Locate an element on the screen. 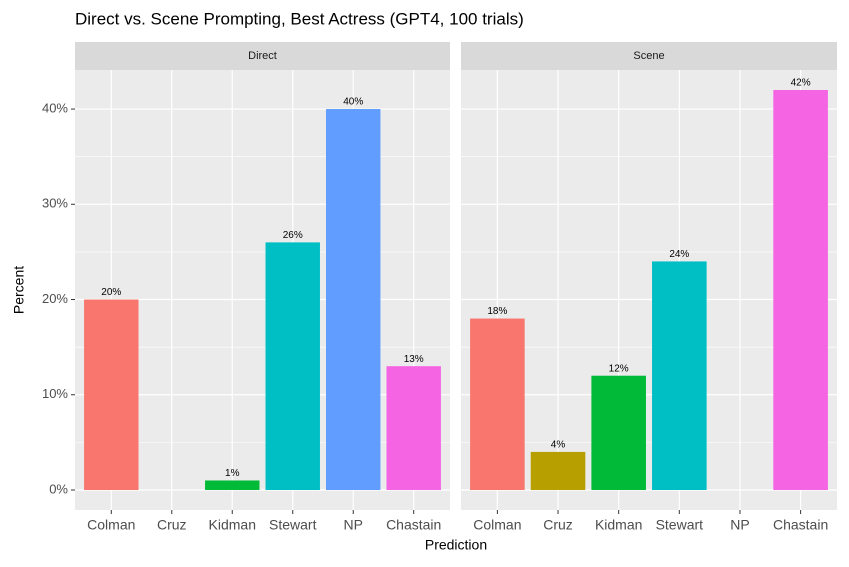 This screenshot has width=849, height=567. y-tick-label: 0% is located at coordinates (58, 488).